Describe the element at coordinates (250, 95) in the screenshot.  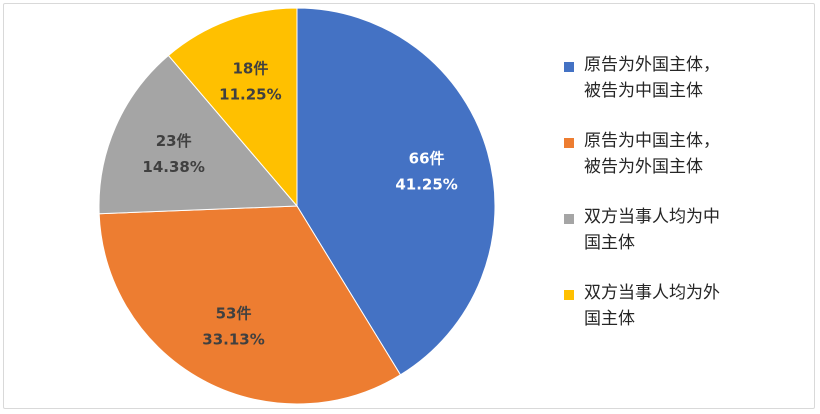
I see `slice-percent-label: 11.25%` at that location.